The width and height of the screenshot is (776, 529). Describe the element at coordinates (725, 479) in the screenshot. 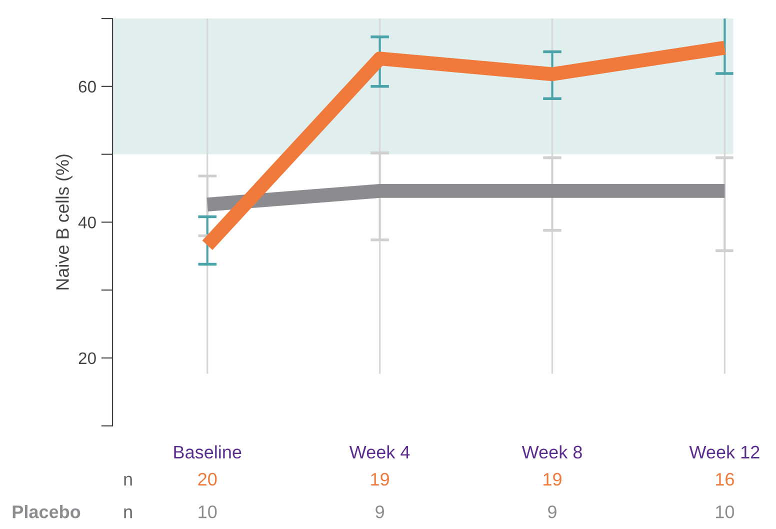

I see `text: 16` at that location.